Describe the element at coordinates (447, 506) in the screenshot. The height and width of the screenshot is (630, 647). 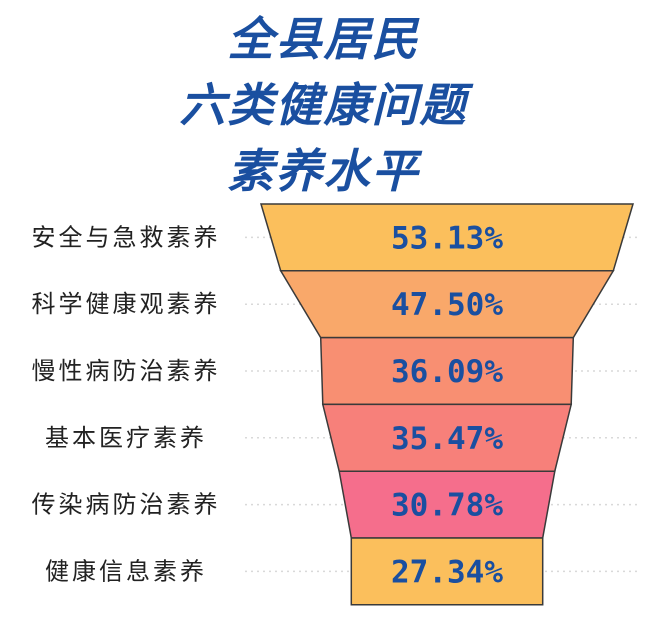
I see `value-label-5: 30.78%` at that location.